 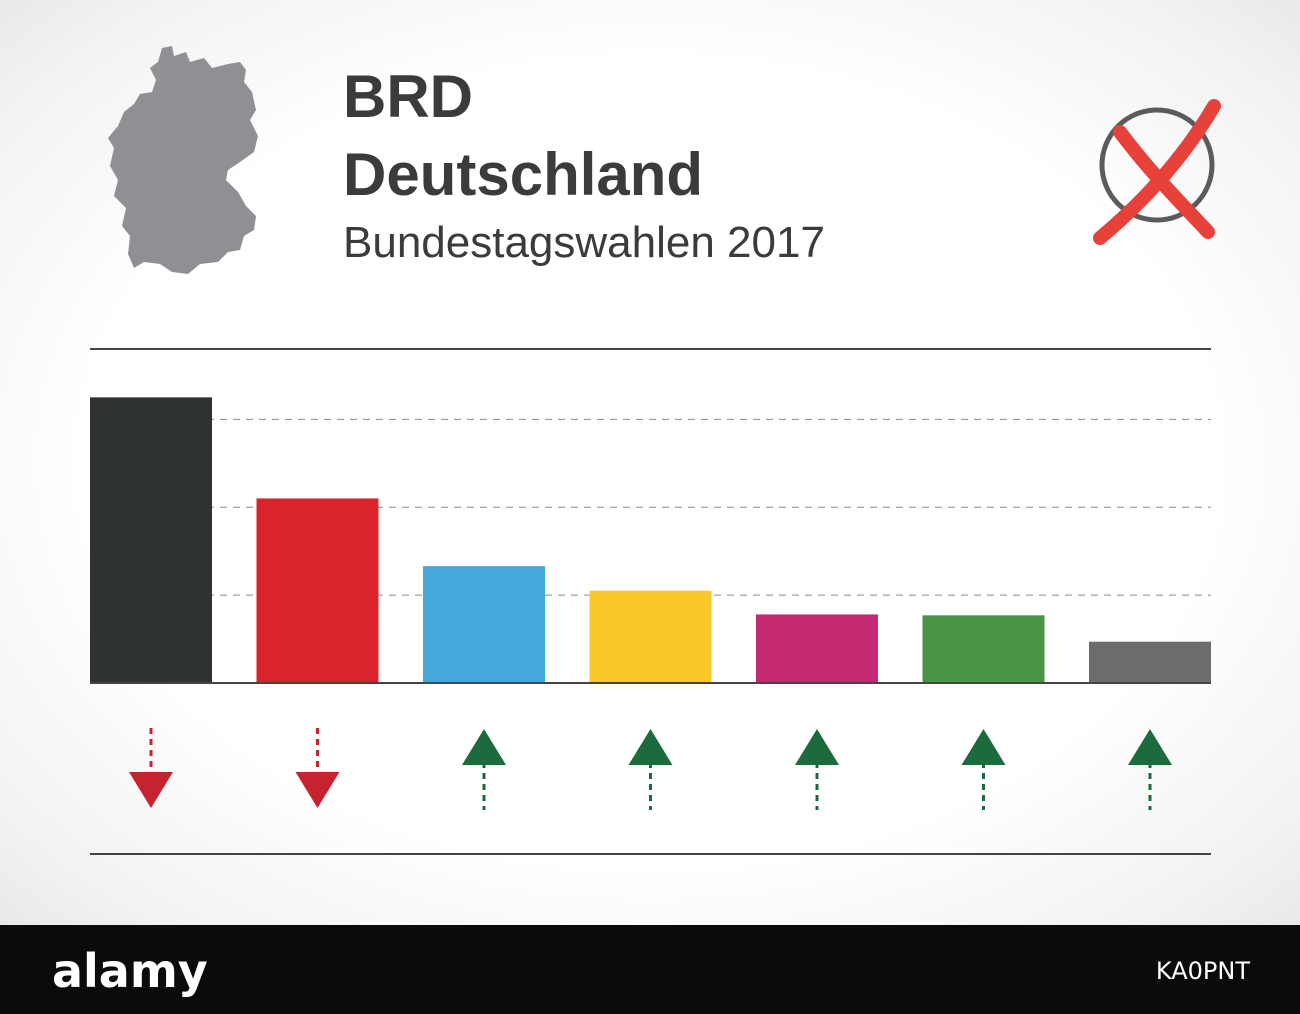 I want to click on trend-arrow-layer, so click(x=650, y=769).